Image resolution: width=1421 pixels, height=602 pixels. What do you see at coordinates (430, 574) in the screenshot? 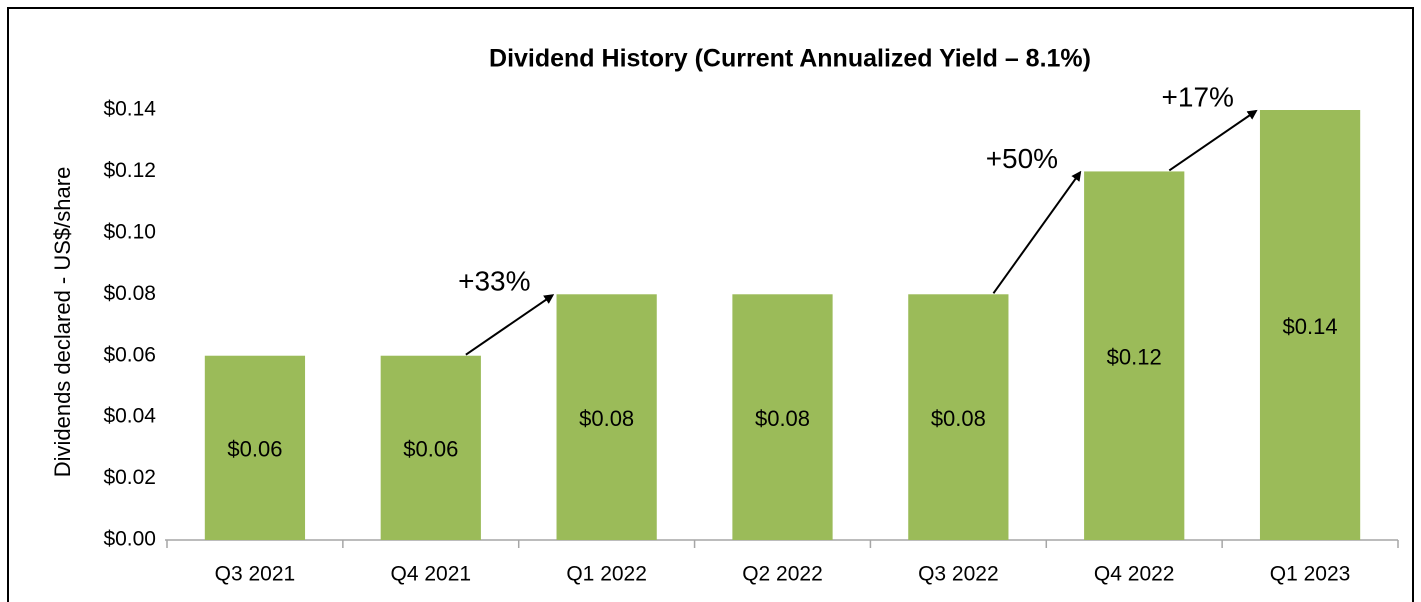
I see `x-tick-label: Q4 2021` at bounding box center [430, 574].